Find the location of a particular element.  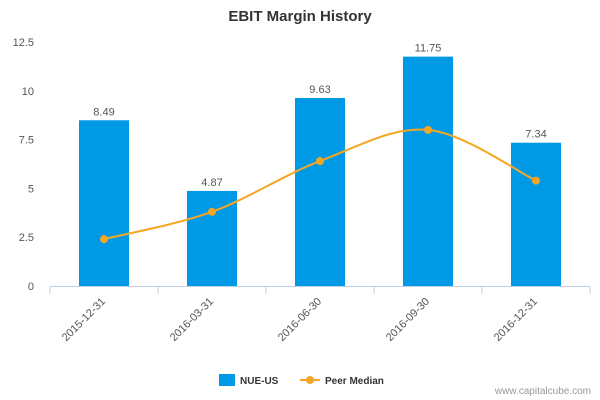

bar-data-label: 4.87 is located at coordinates (211, 183).